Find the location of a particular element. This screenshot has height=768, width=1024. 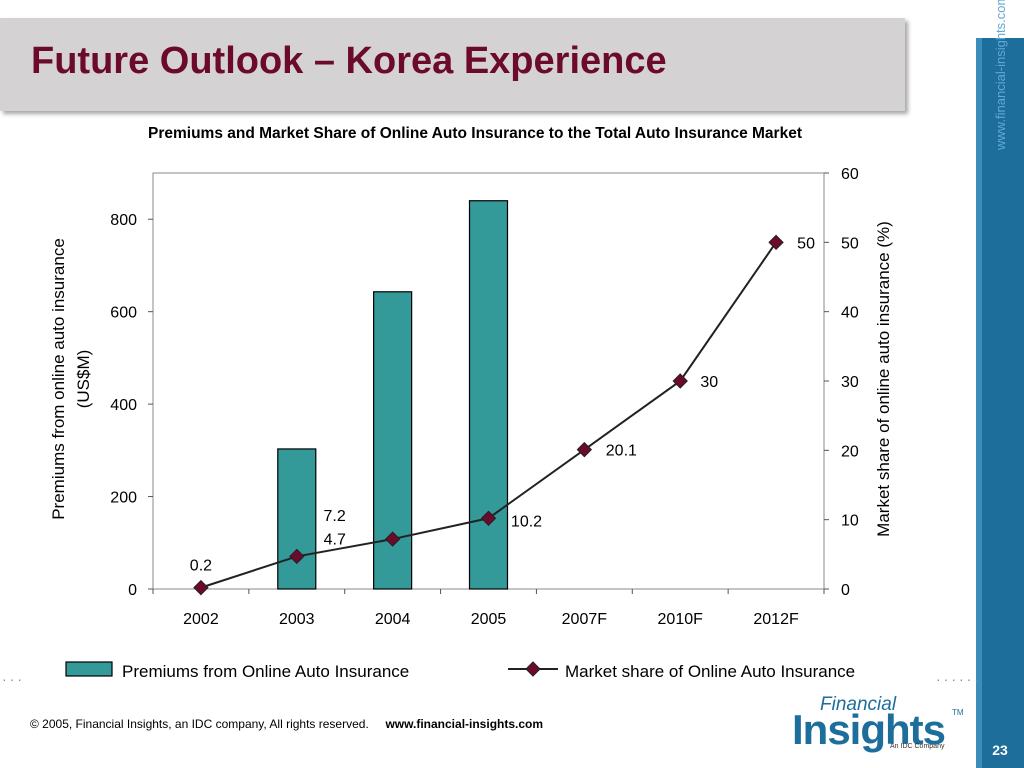

financial-insights-logo: Financial Insights TM An IDC Company is located at coordinates (878, 724).